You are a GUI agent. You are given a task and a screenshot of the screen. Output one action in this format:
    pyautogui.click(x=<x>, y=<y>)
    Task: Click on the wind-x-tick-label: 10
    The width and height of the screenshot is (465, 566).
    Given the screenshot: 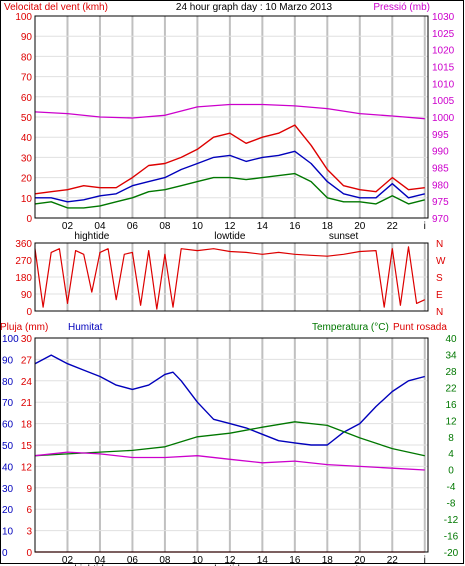 What is the action you would take?
    pyautogui.click(x=198, y=226)
    